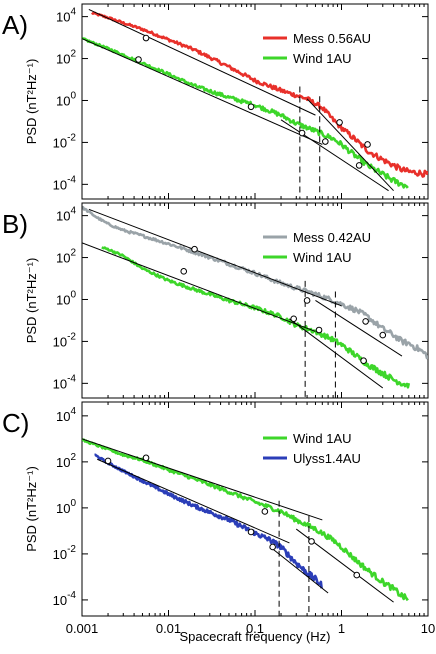  What do you see at coordinates (82, 628) in the screenshot?
I see `x-tick-label: 0.001` at bounding box center [82, 628].